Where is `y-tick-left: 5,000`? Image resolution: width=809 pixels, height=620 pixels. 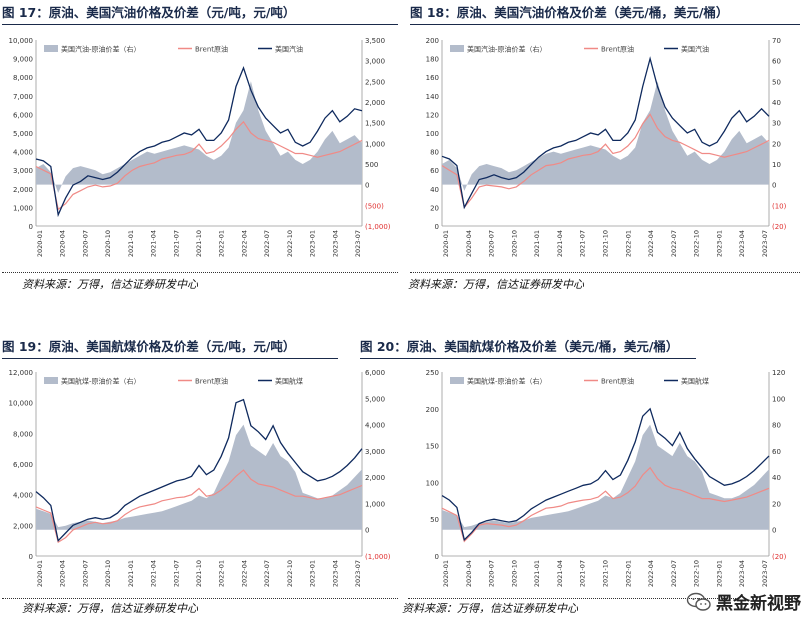 y-tick-left: 5,000 is located at coordinates (23, 134).